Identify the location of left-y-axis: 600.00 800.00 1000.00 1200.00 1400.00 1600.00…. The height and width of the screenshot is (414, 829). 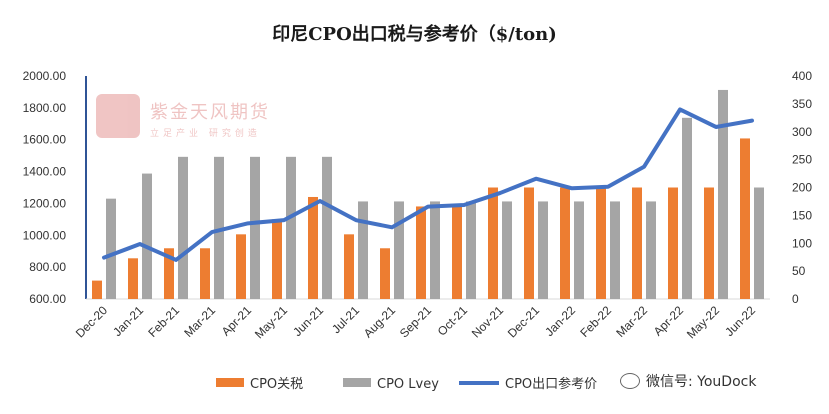
(55, 187).